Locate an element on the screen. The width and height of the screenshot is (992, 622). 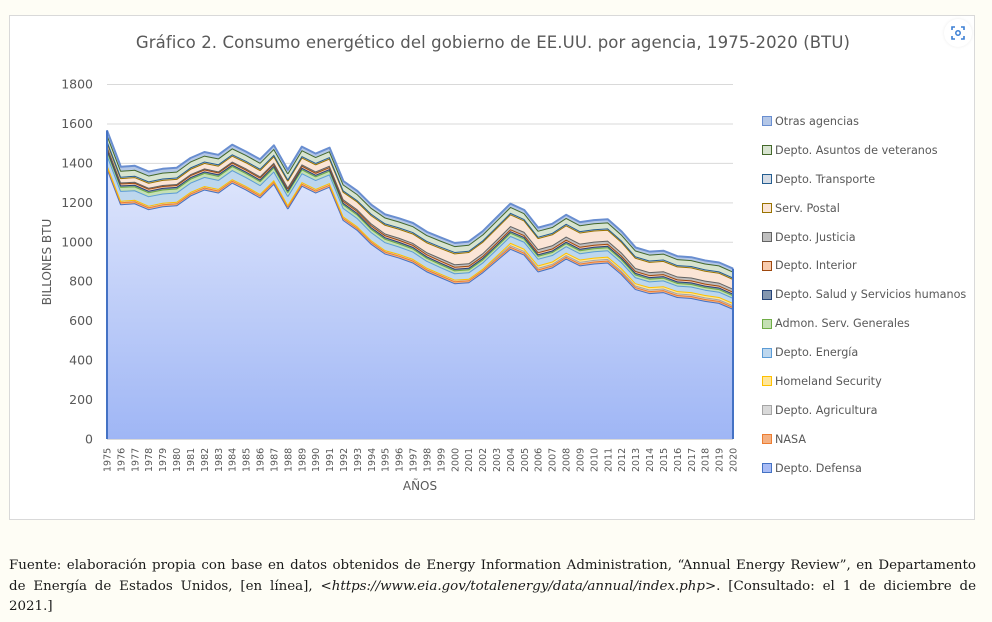
x-tick-label: 1991 is located at coordinates (330, 460).